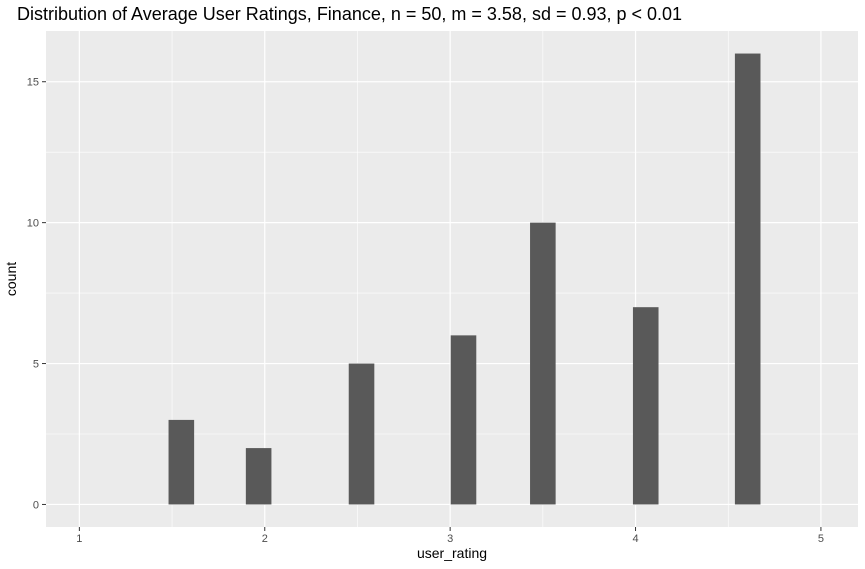  What do you see at coordinates (79, 539) in the screenshot?
I see `x-tick-label: 1` at bounding box center [79, 539].